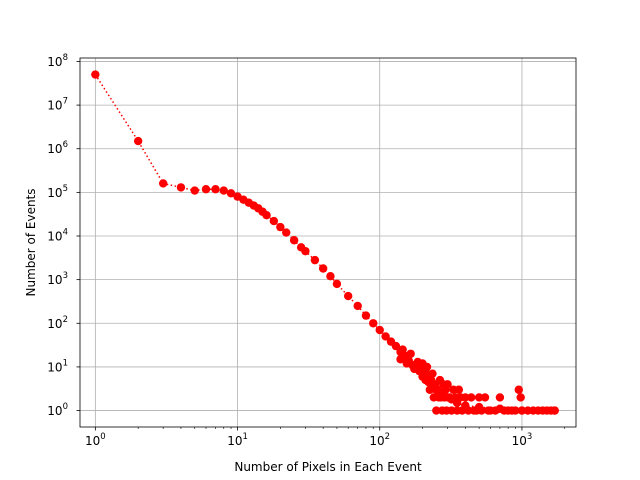 This screenshot has width=640, height=480. I want to click on y-tick-label: 10⁴, so click(57, 236).